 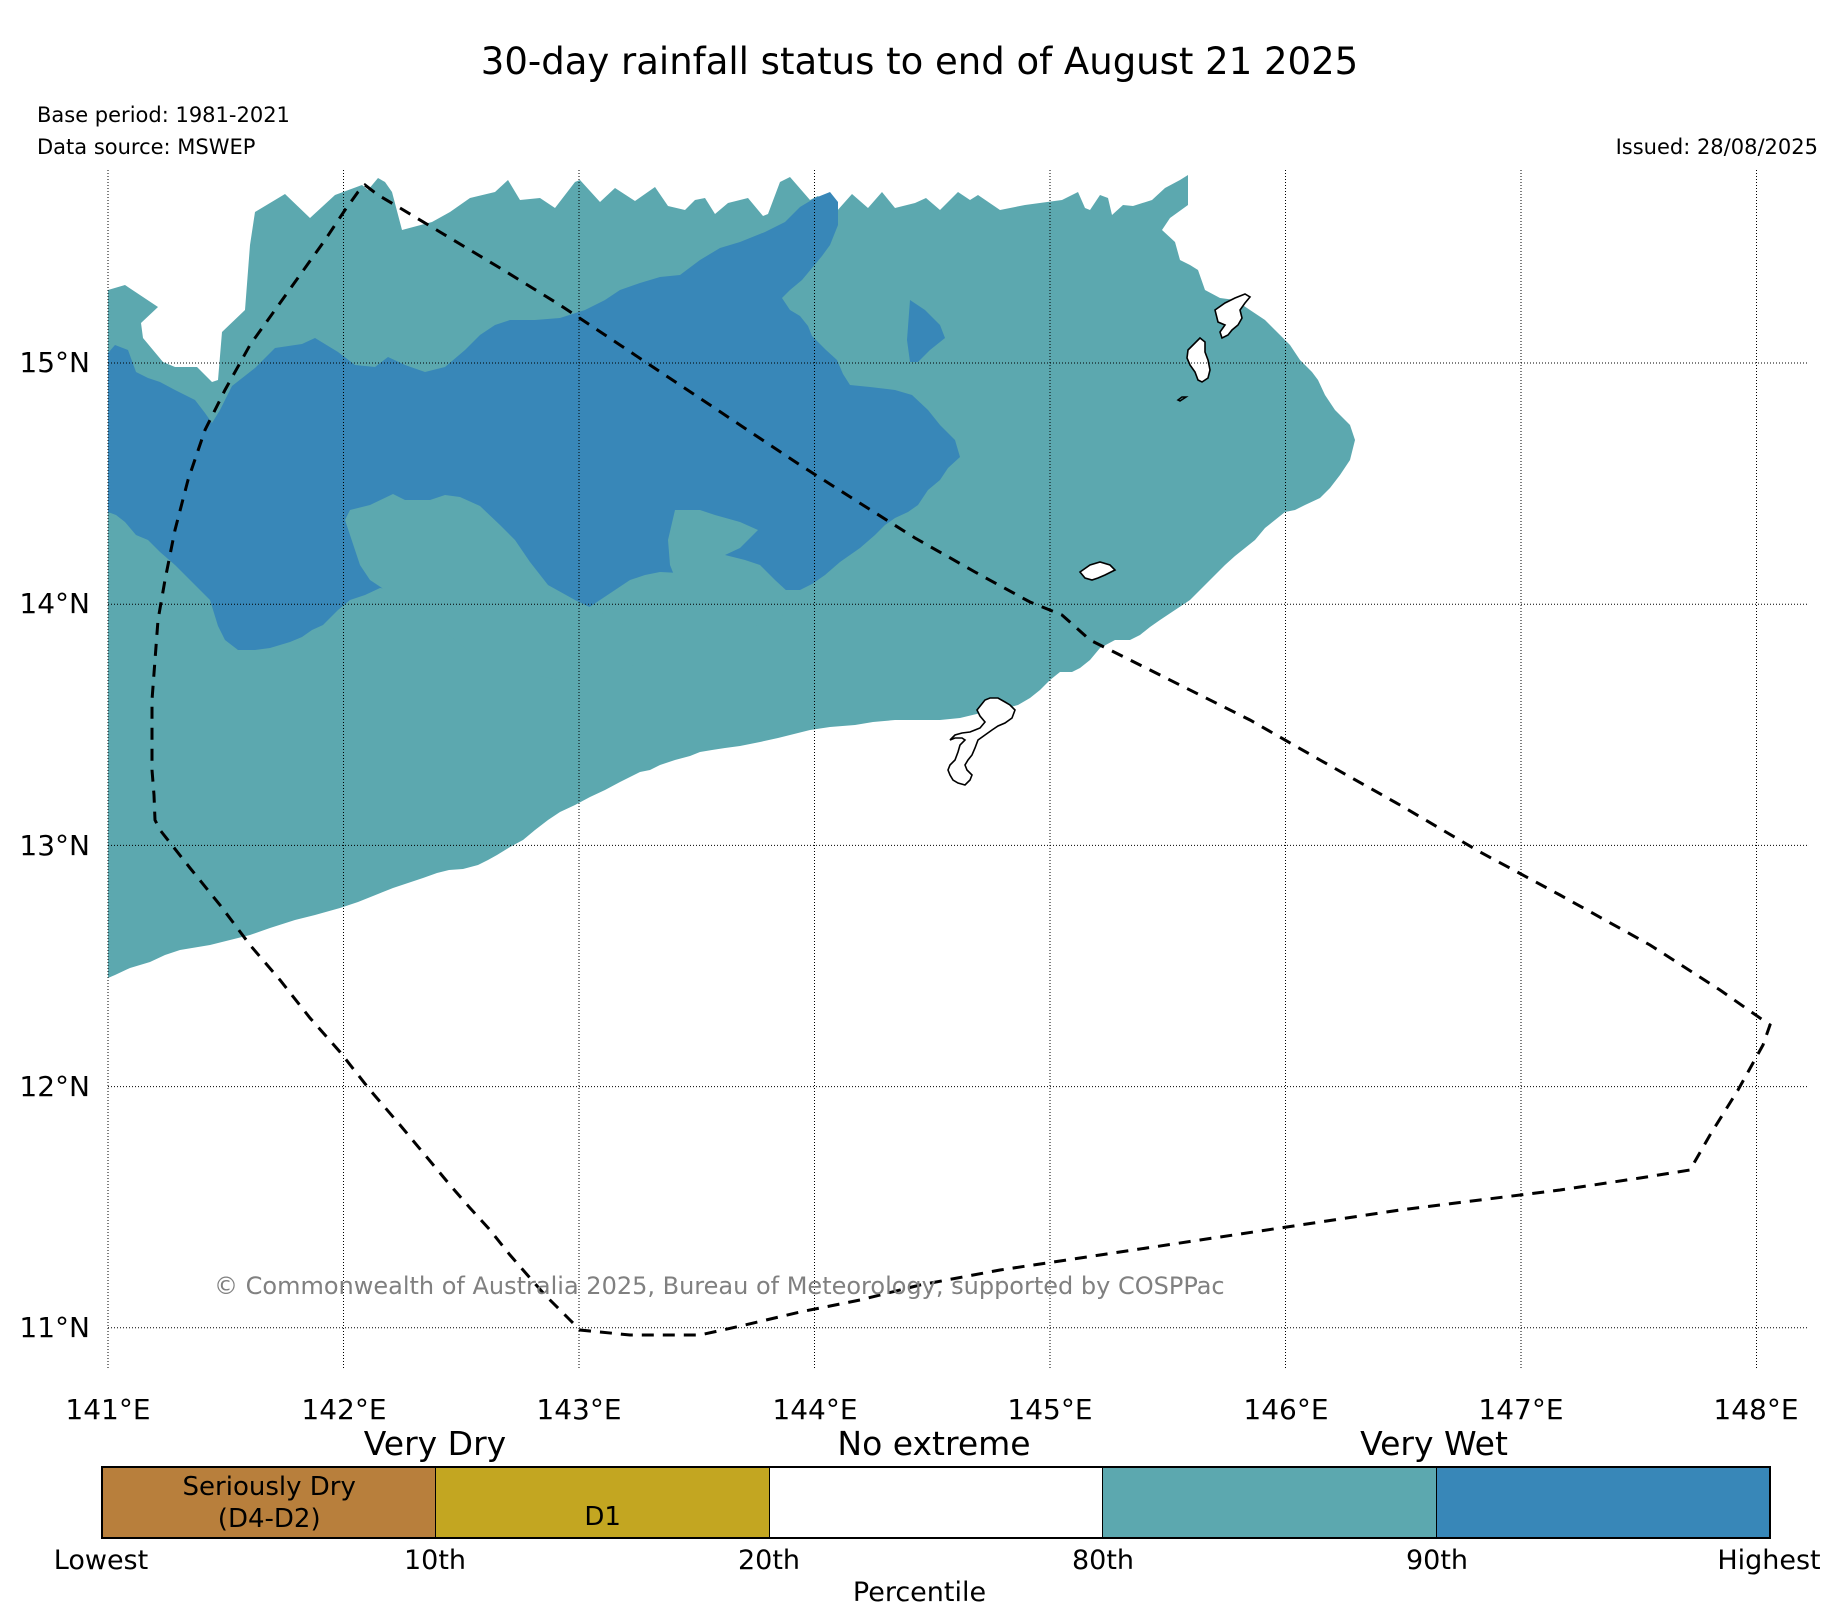 What do you see at coordinates (1769, 1560) in the screenshot?
I see `legend-tick-highest: Highest` at bounding box center [1769, 1560].